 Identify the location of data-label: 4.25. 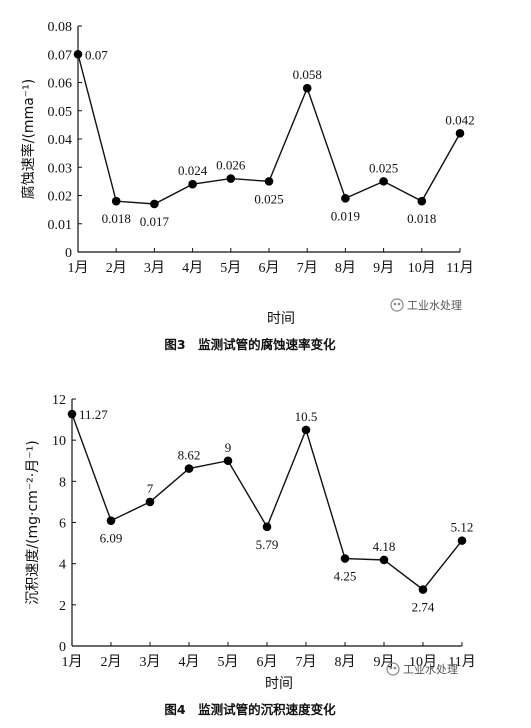
(345, 576).